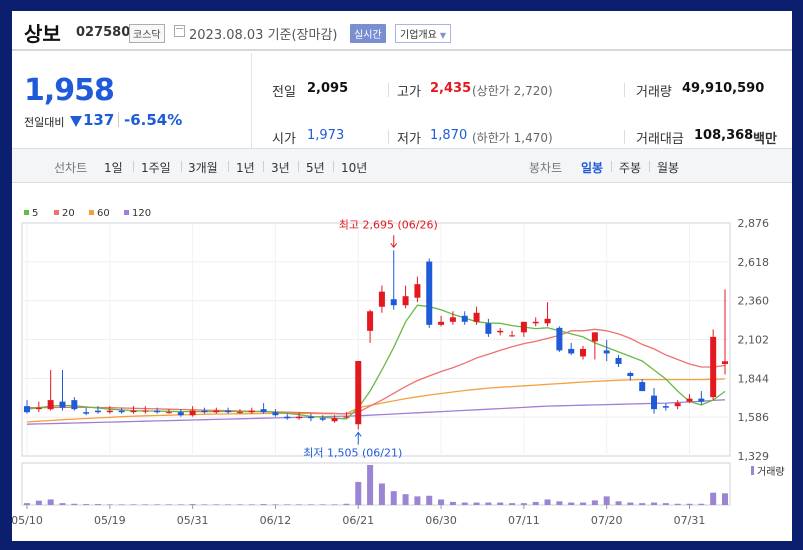  I want to click on low-arrow-icon, so click(358, 438).